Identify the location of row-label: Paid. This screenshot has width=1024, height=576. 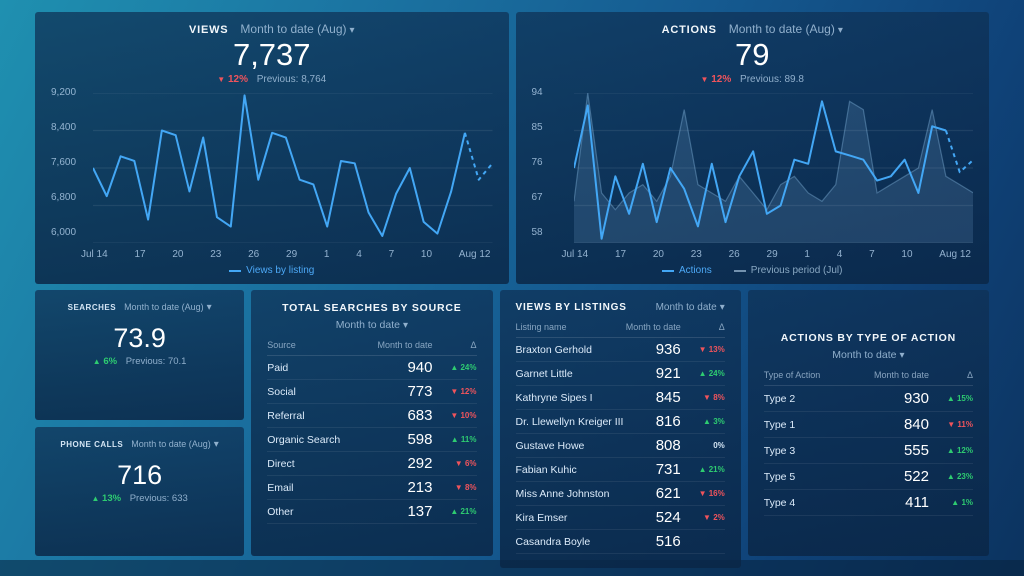
(278, 367).